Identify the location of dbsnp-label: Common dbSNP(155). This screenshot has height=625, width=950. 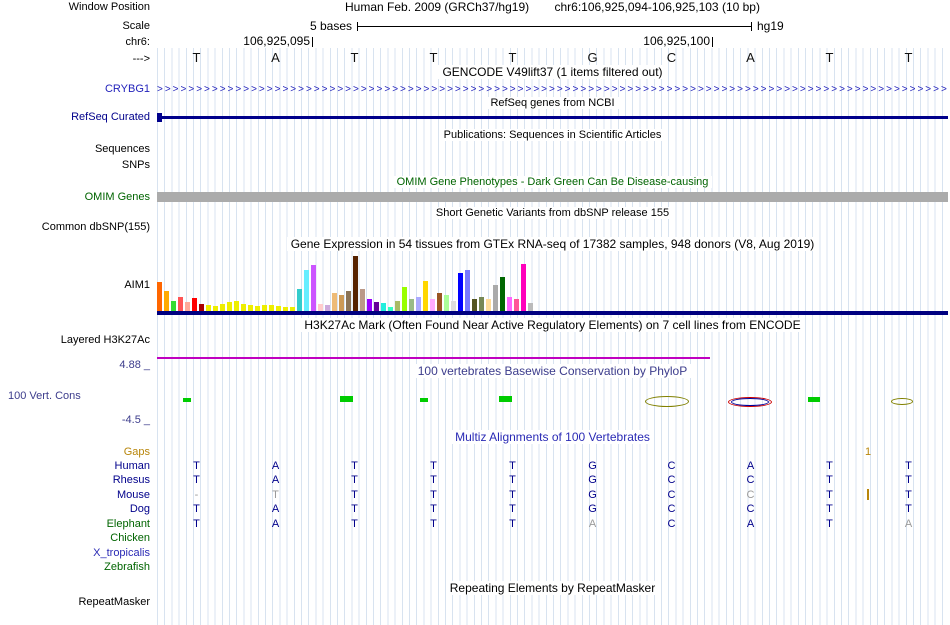
(95, 227).